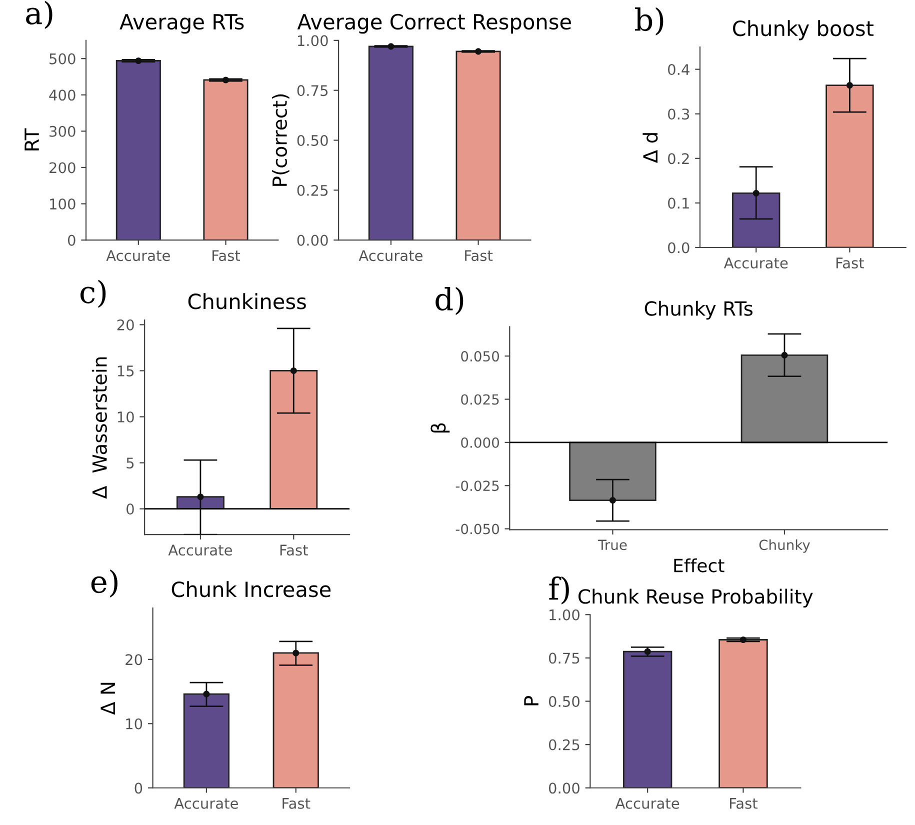 The image size is (915, 825). What do you see at coordinates (63, 131) in the screenshot?
I see `y-tick-label: 300` at bounding box center [63, 131].